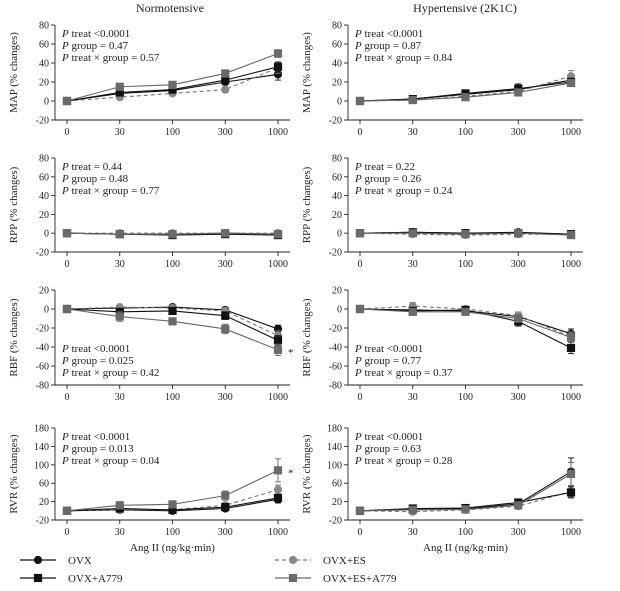 The image size is (620, 591). I want to click on stat-text: P group = 0.013, so click(97, 449).